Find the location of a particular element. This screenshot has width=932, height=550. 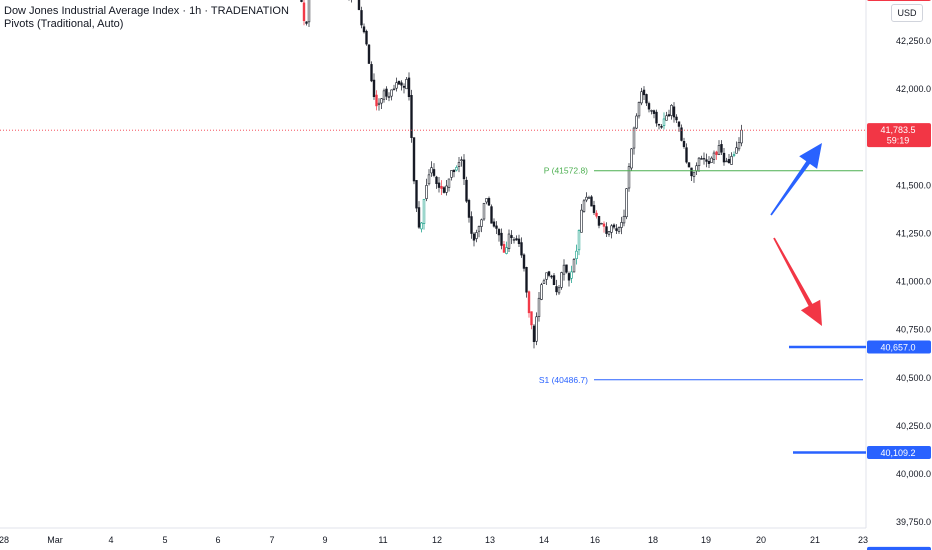

currency-button: USD is located at coordinates (907, 13).